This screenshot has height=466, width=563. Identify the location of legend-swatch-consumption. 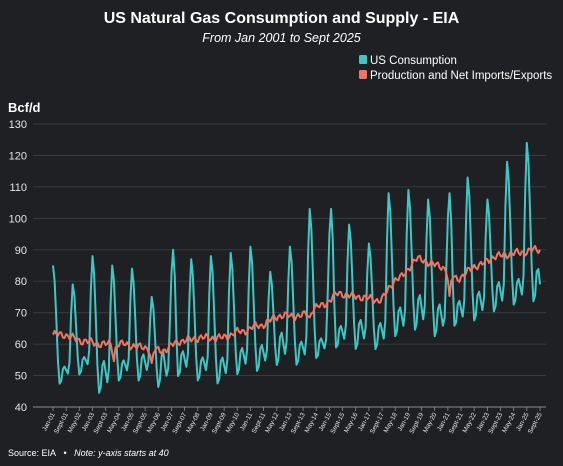
(363, 59).